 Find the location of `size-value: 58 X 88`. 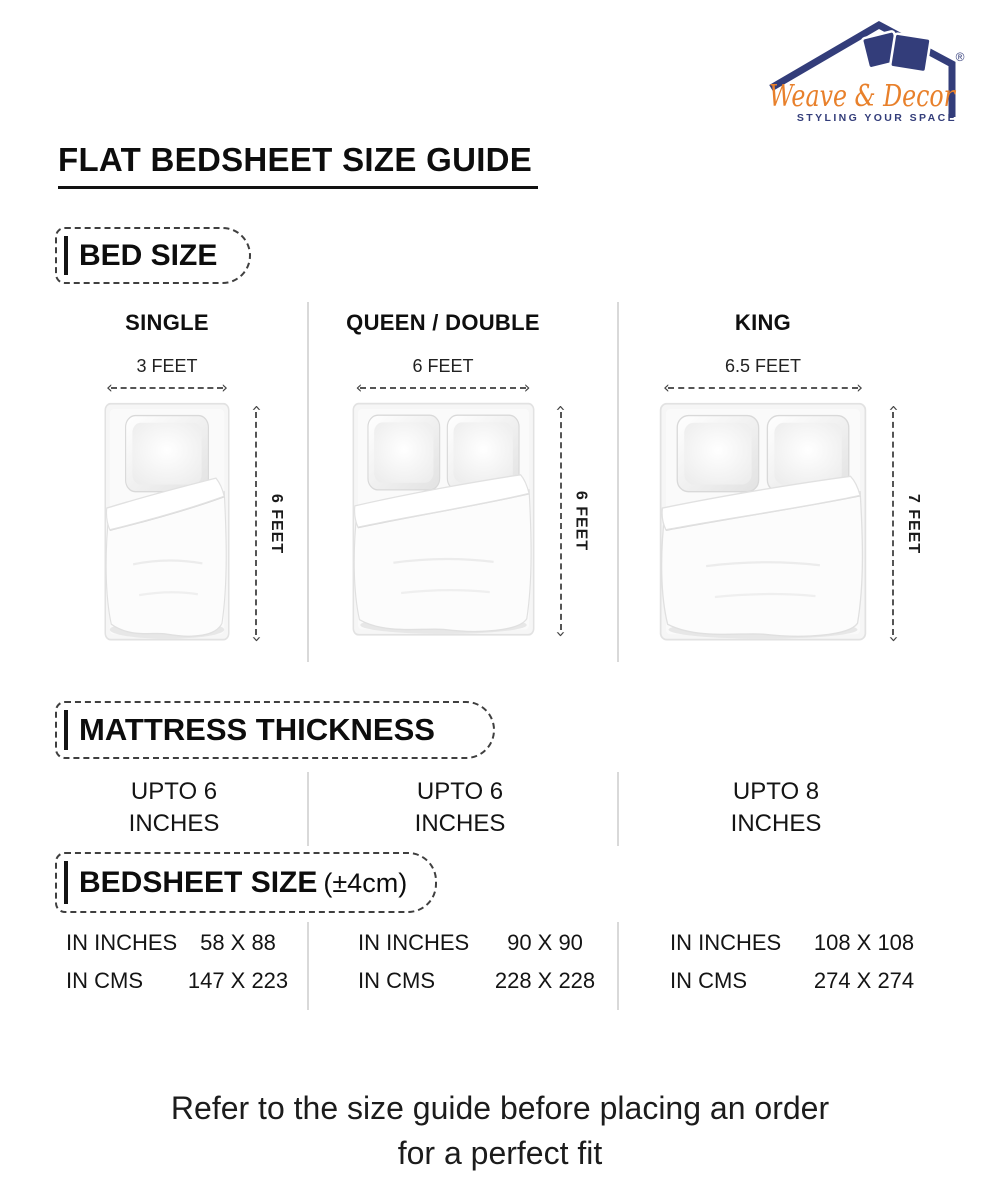

size-value: 58 X 88 is located at coordinates (238, 942).